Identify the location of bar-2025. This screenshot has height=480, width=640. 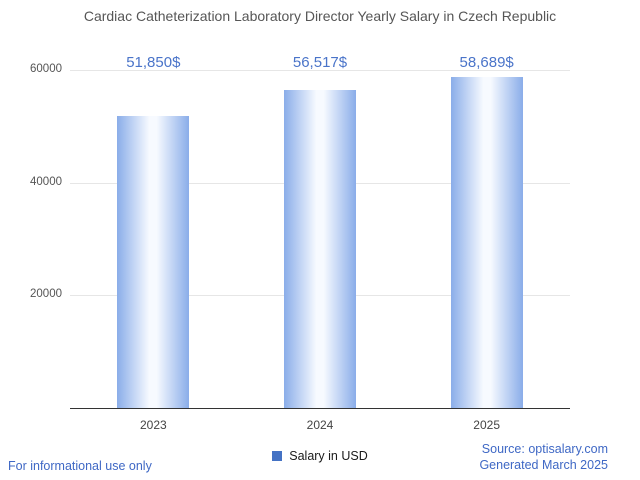
(486, 242).